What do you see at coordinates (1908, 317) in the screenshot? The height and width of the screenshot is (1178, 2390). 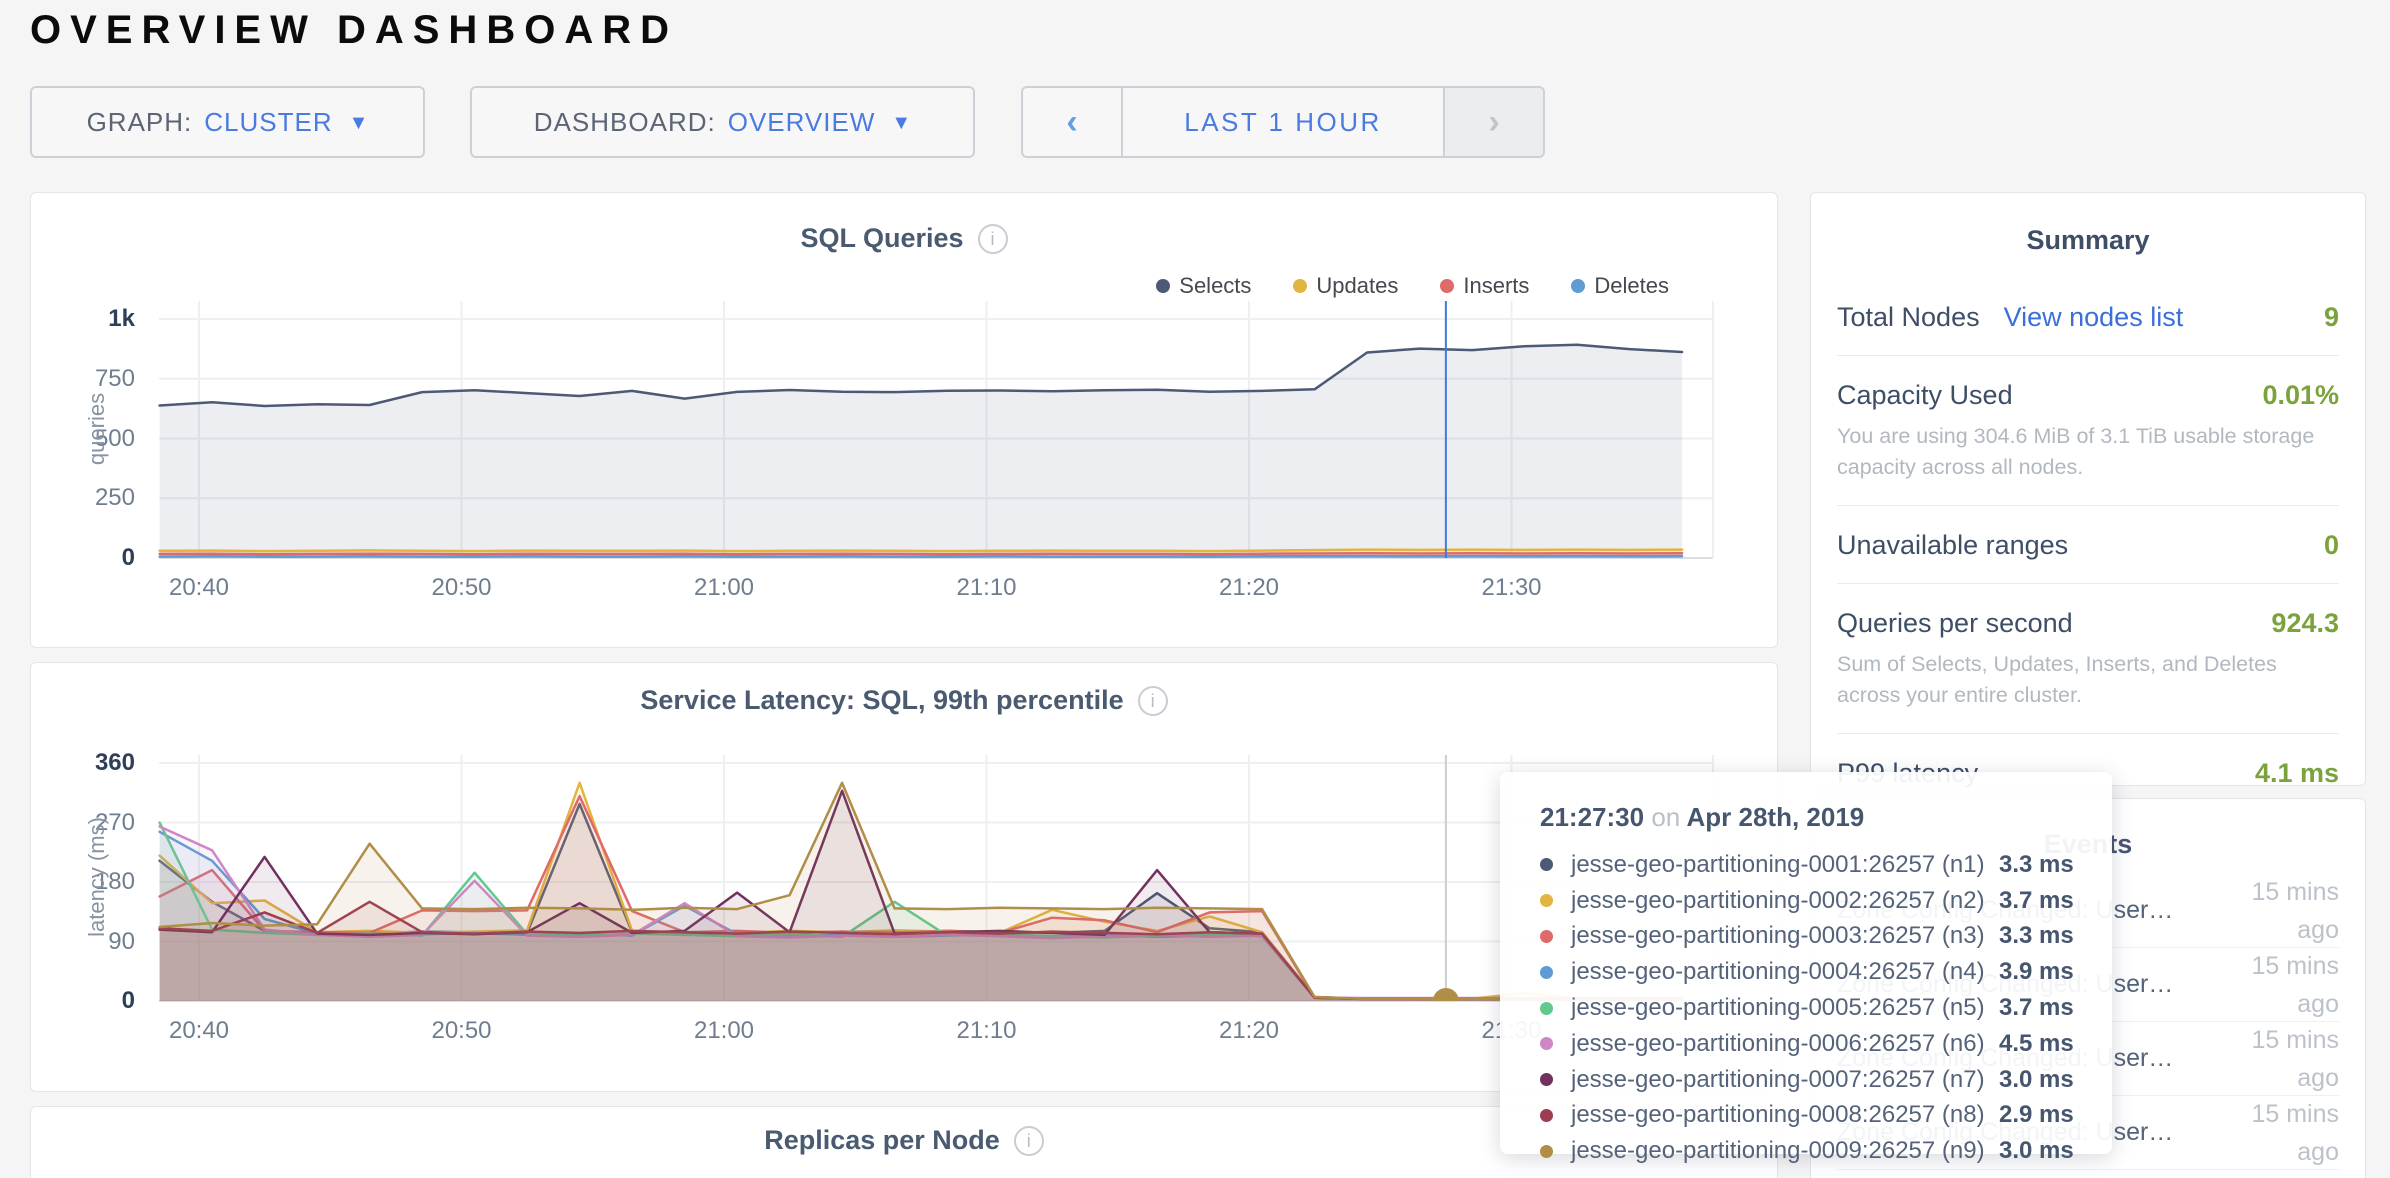 I see `summary-label: Total Nodes` at bounding box center [1908, 317].